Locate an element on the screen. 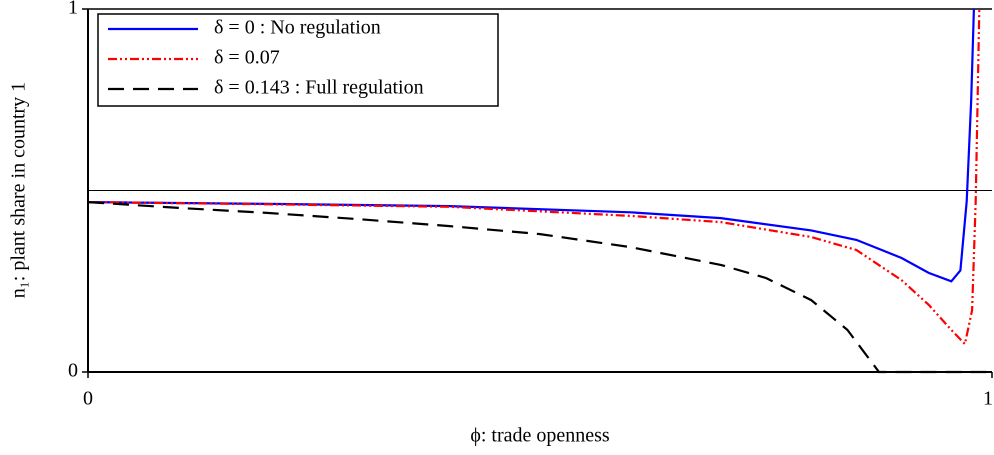 The image size is (994, 455). legend-label: δ = 0.143 : Full regulation is located at coordinates (319, 88).